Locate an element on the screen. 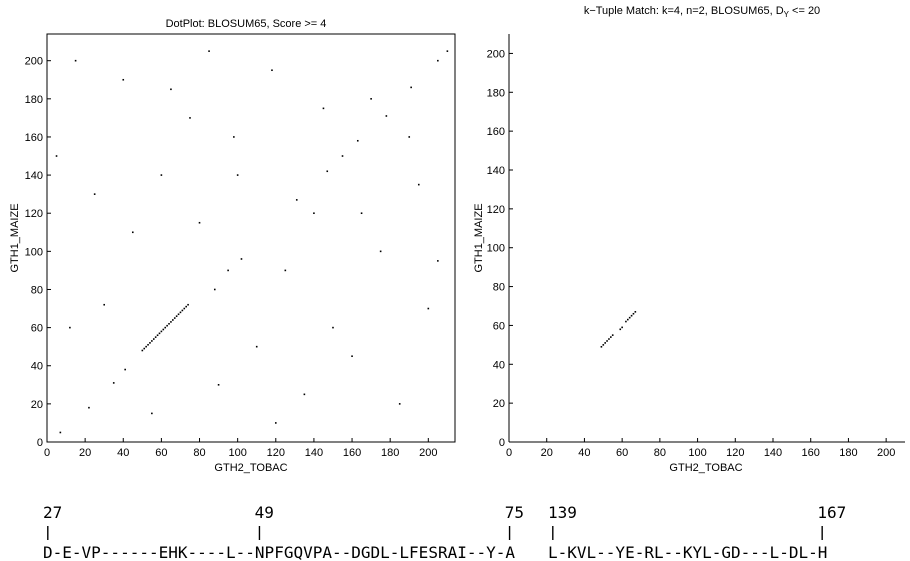  ktuple-x-tick-label: 20 is located at coordinates (547, 453).